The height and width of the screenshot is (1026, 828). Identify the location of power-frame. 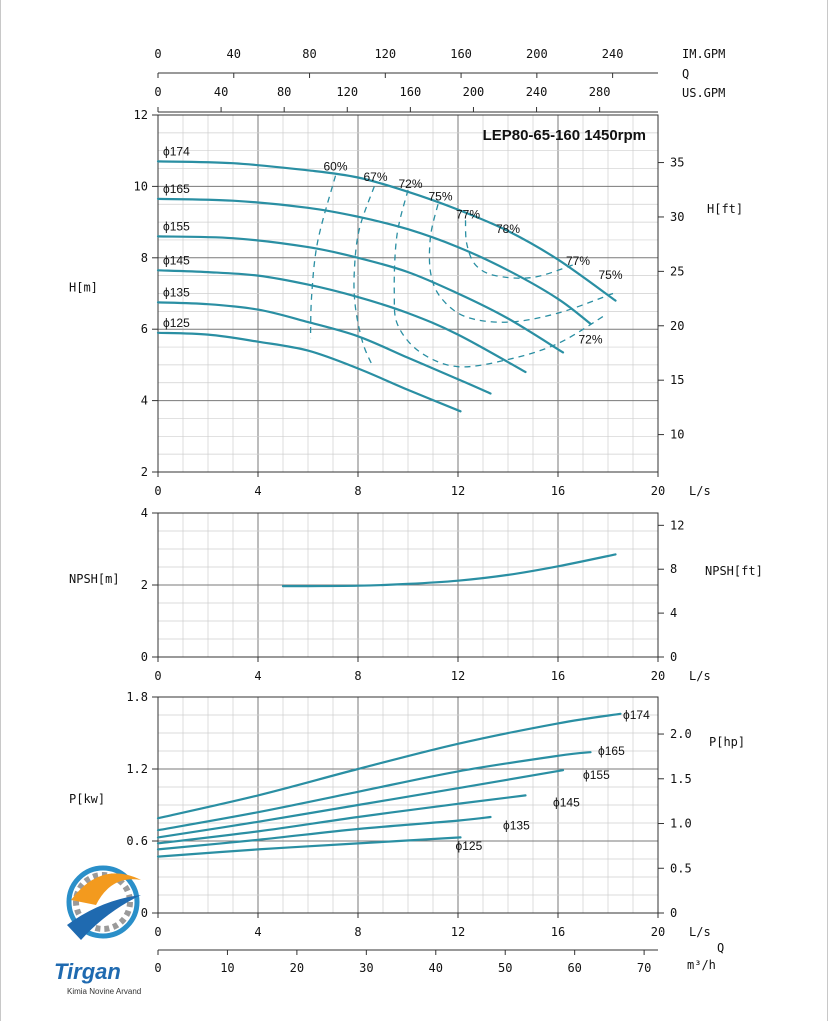
(408, 805).